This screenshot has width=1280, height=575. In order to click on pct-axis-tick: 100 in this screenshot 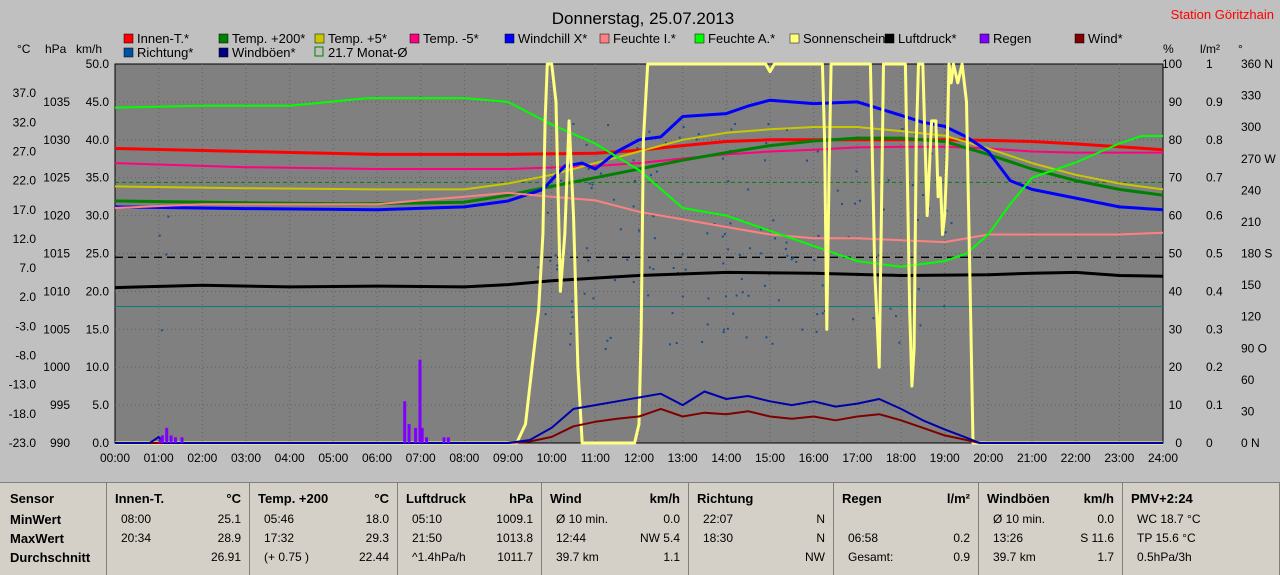, I will do `click(1172, 64)`.